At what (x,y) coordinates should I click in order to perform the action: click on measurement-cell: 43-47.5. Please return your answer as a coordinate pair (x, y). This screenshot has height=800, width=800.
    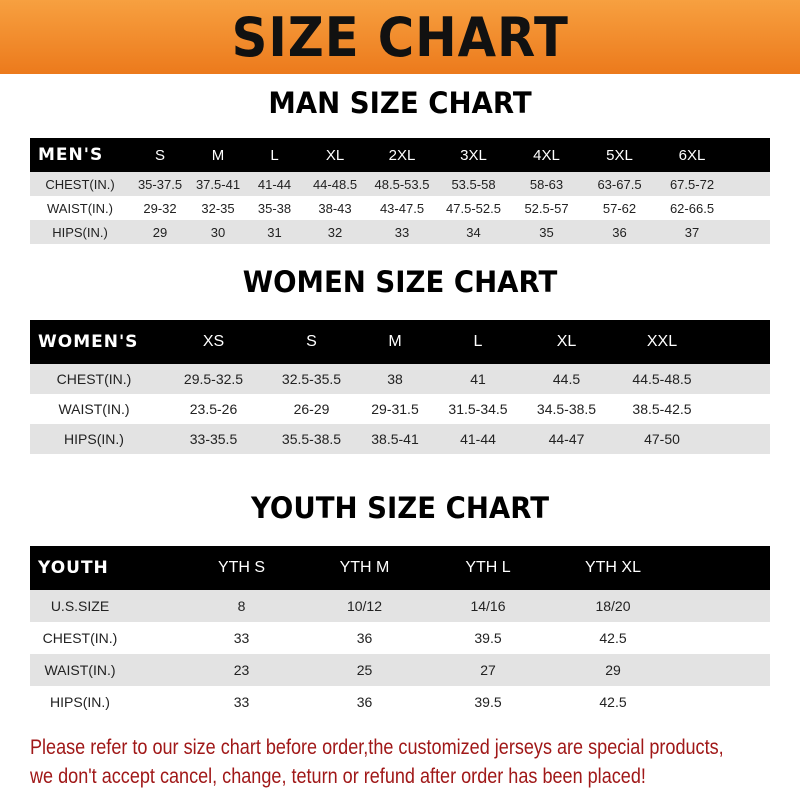
    Looking at the image, I should click on (402, 208).